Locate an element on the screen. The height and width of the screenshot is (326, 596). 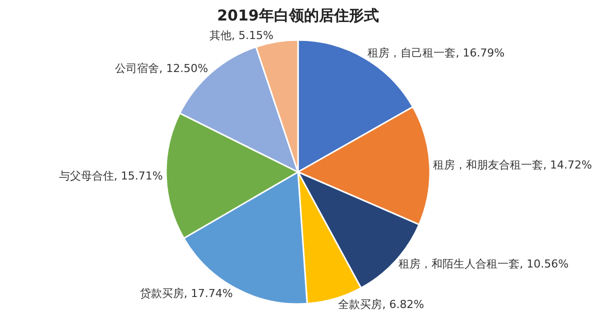
slice-label: 贷款买房, 17.74% is located at coordinates (186, 293).